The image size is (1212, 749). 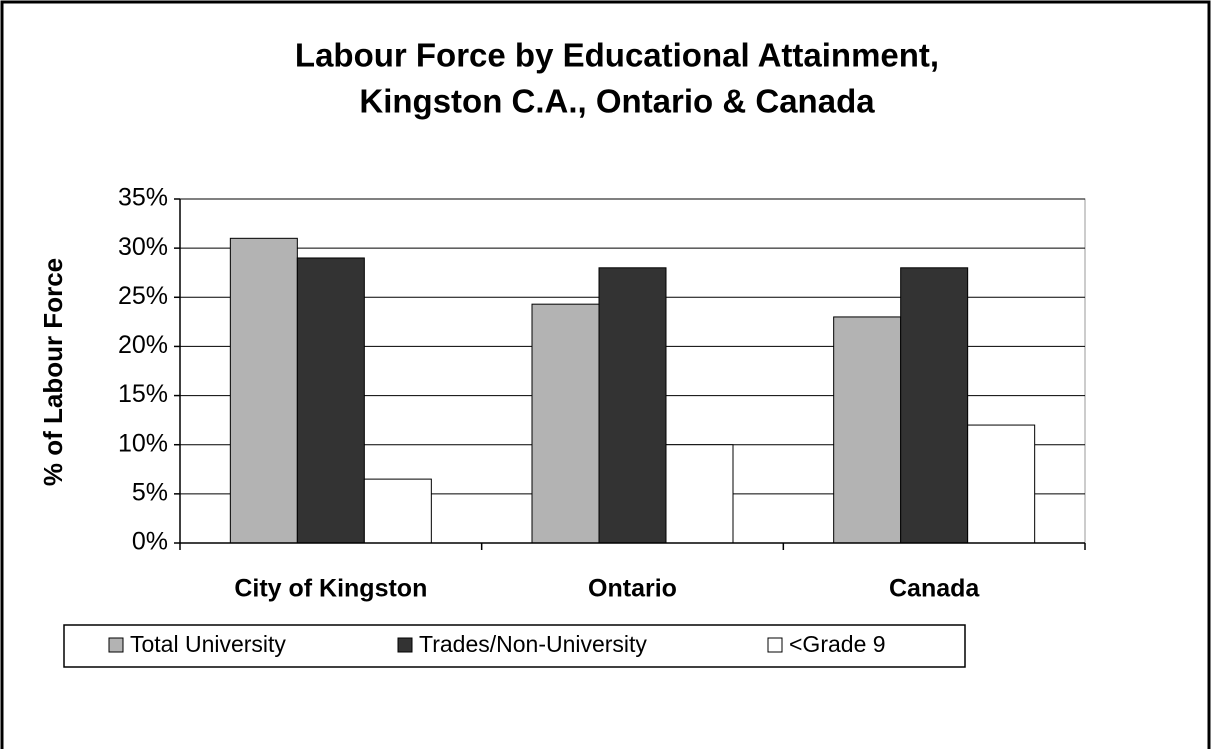 I want to click on legend-label: <Grade 9, so click(x=837, y=644).